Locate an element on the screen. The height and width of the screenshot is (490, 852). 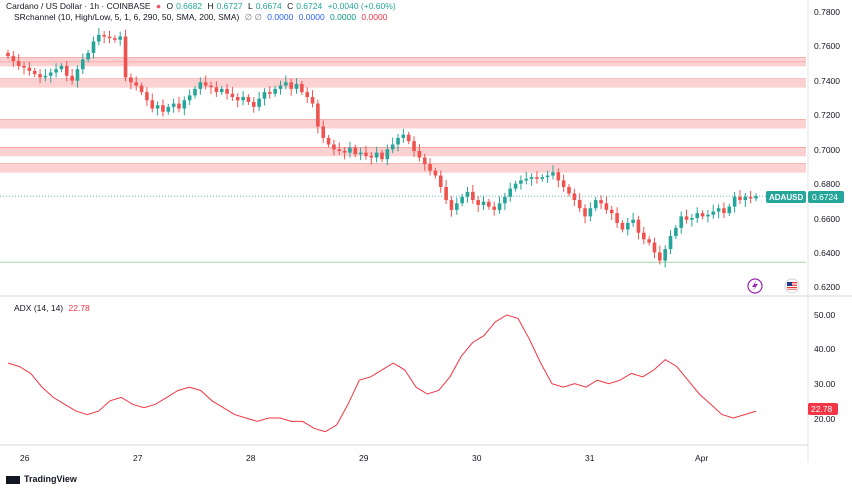
tradingview-icon is located at coordinates (13, 479).